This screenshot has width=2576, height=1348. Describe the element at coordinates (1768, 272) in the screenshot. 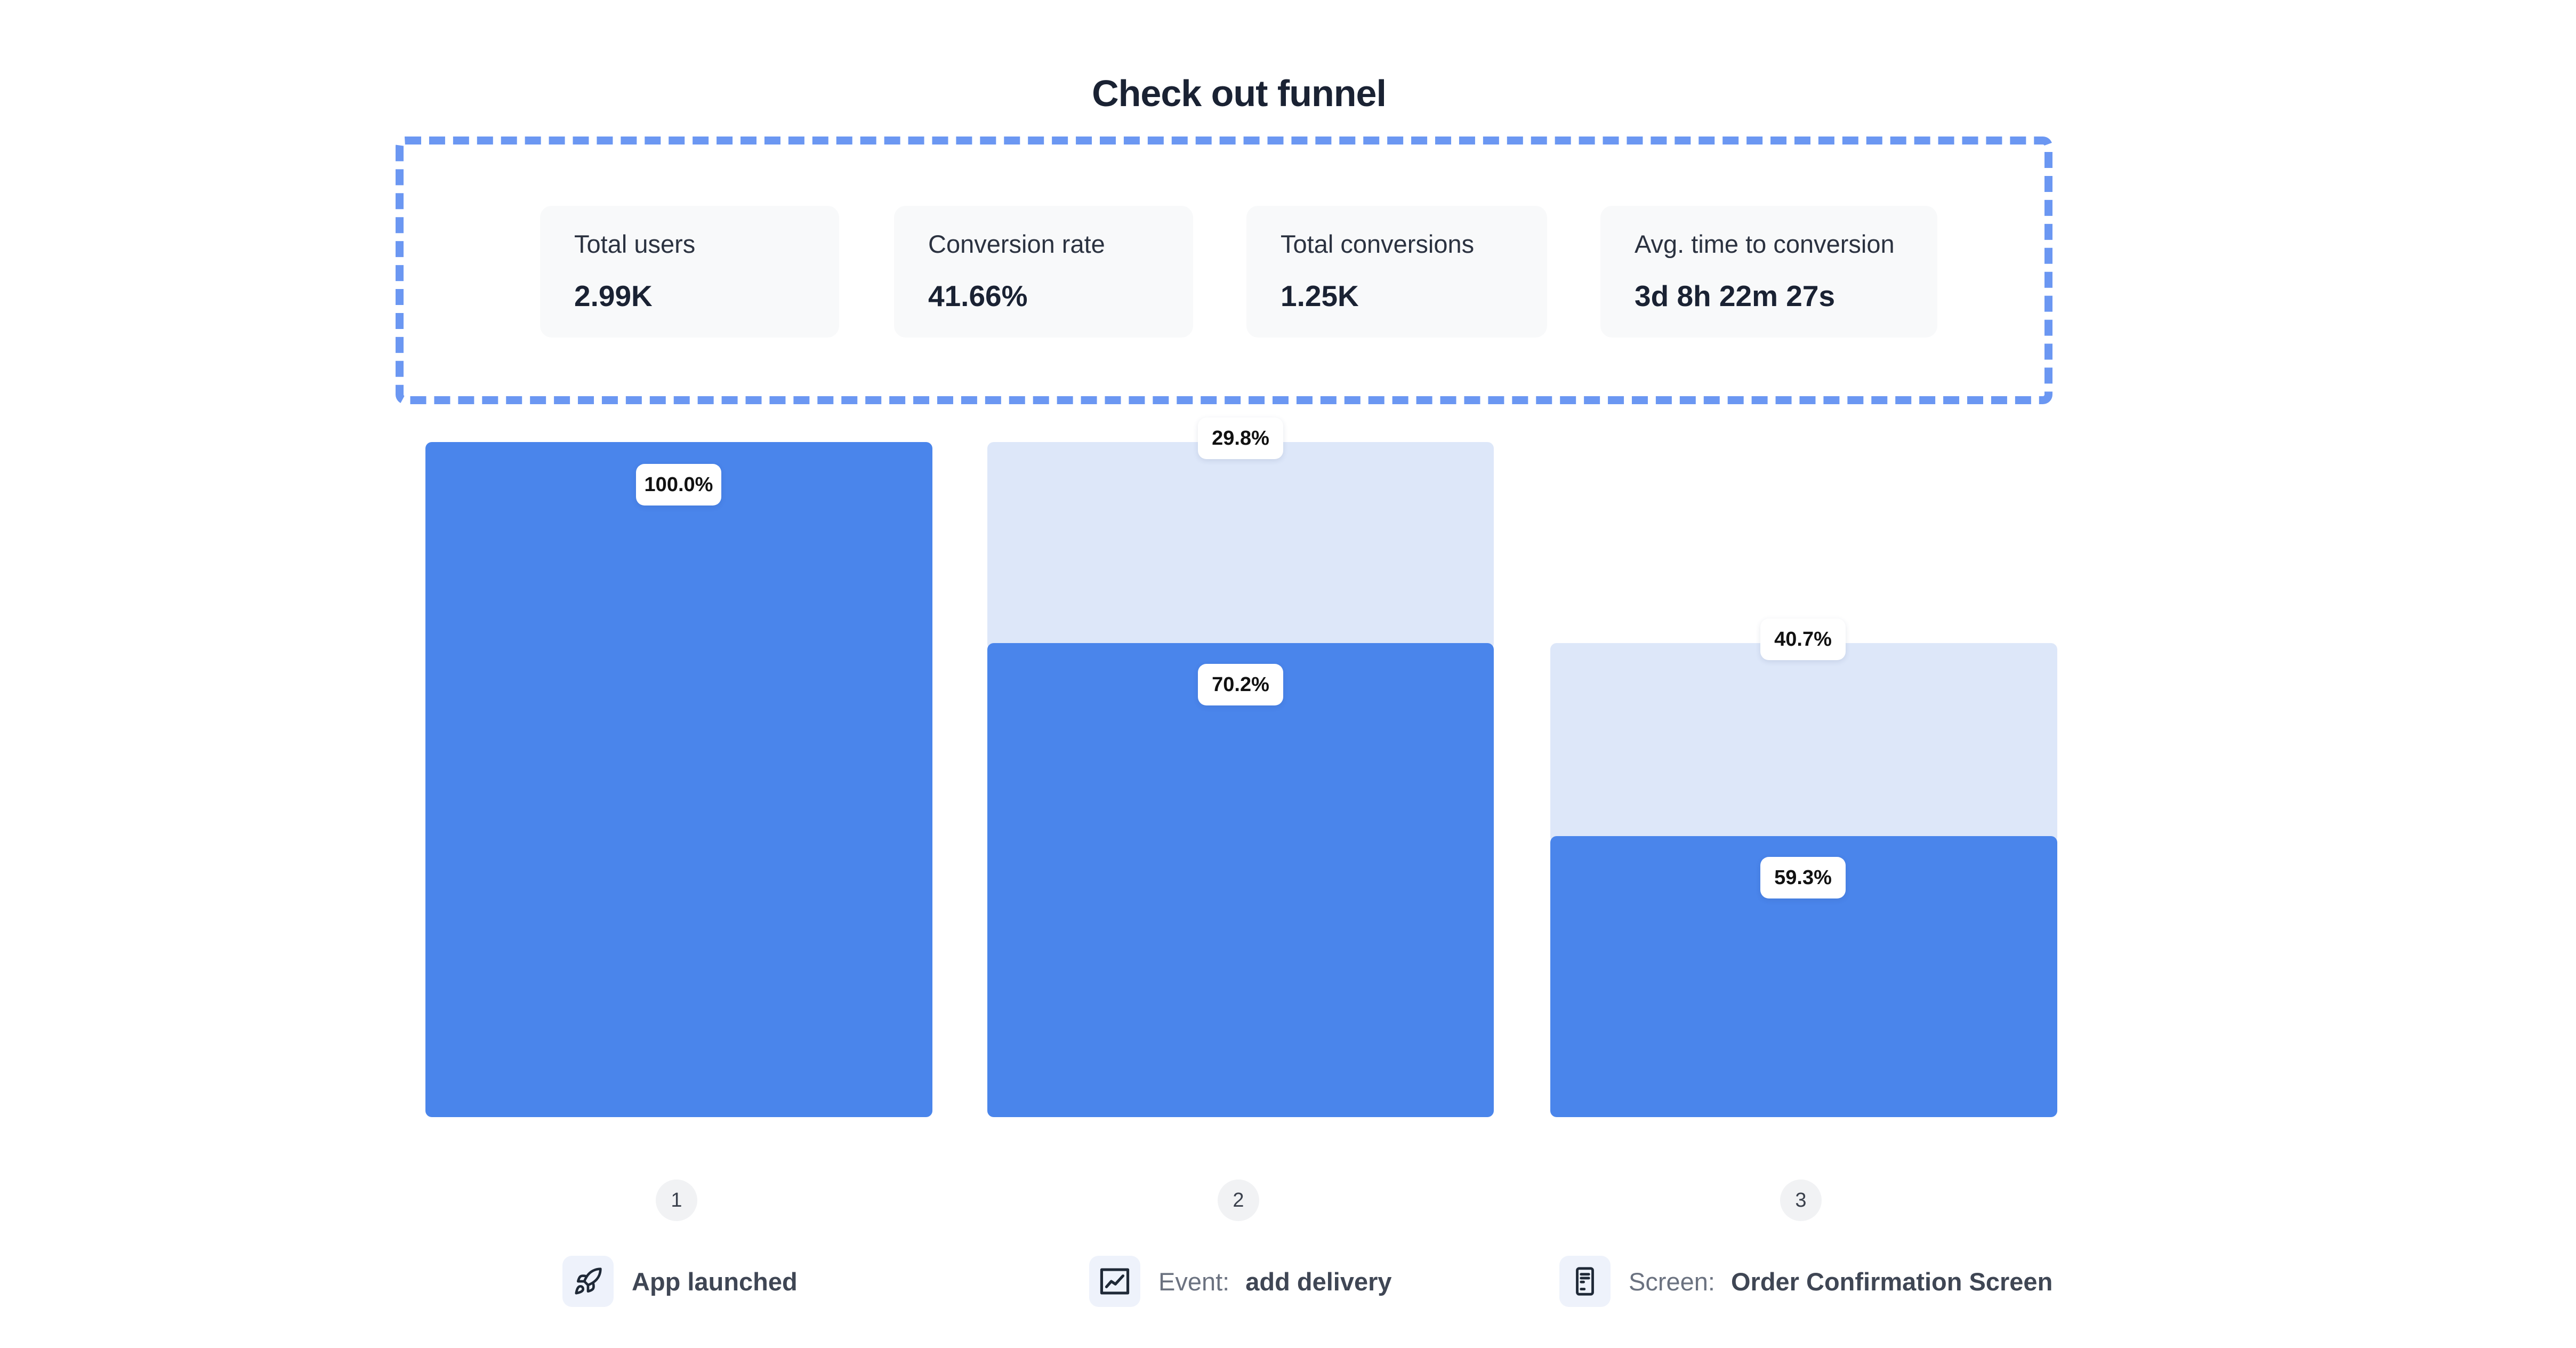

I see `stat-card-avg-time: Avg. time to conversion 3d 8h 22m 27s` at that location.